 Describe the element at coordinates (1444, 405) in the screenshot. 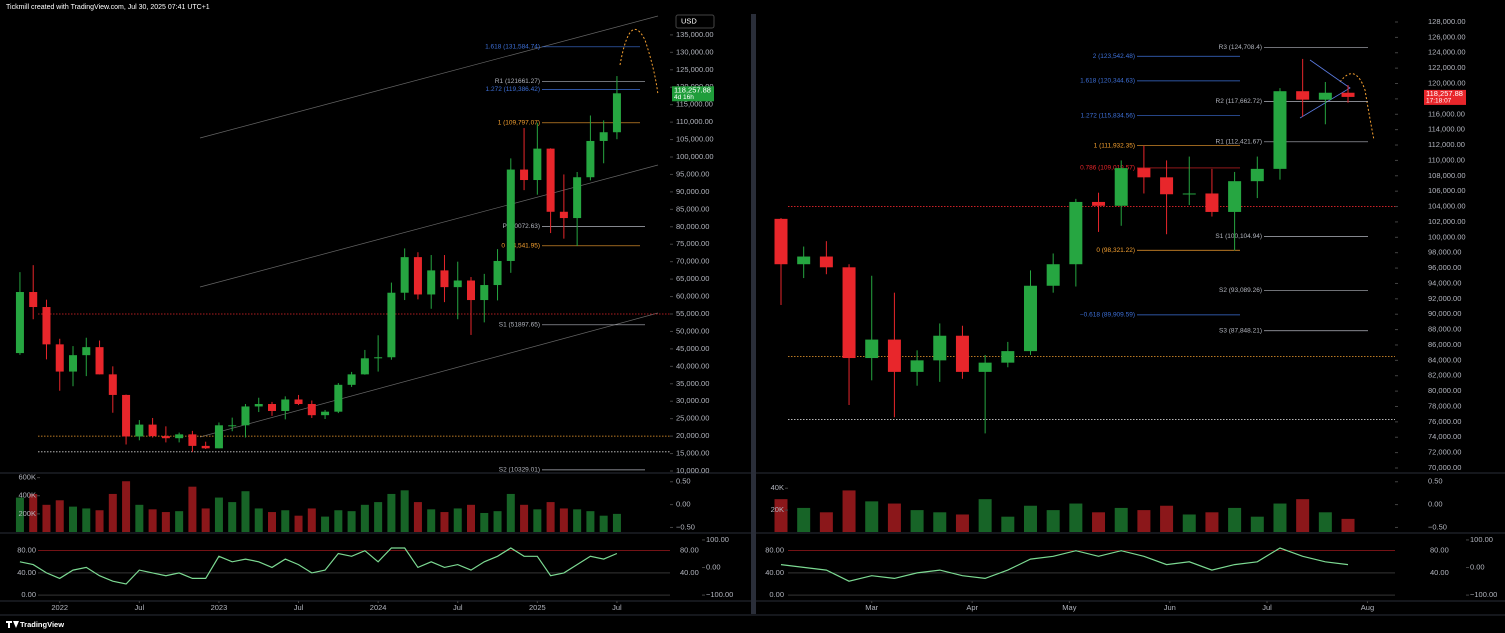

I see `y-tick-label: 78,000.00` at that location.